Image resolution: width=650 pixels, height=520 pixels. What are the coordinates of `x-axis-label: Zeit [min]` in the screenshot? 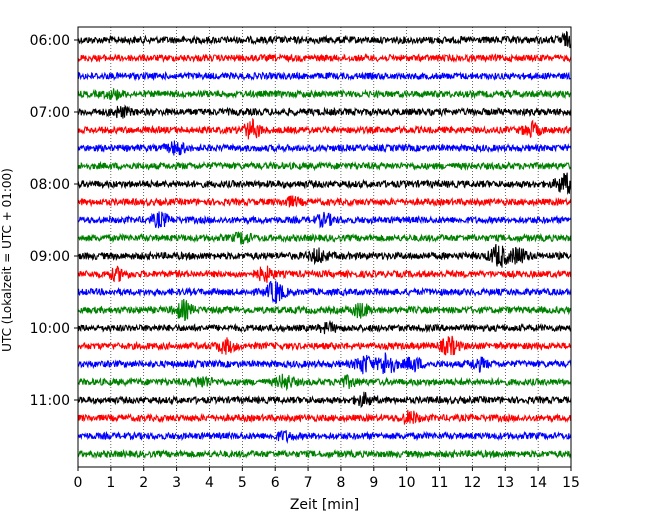 It's located at (324, 505).